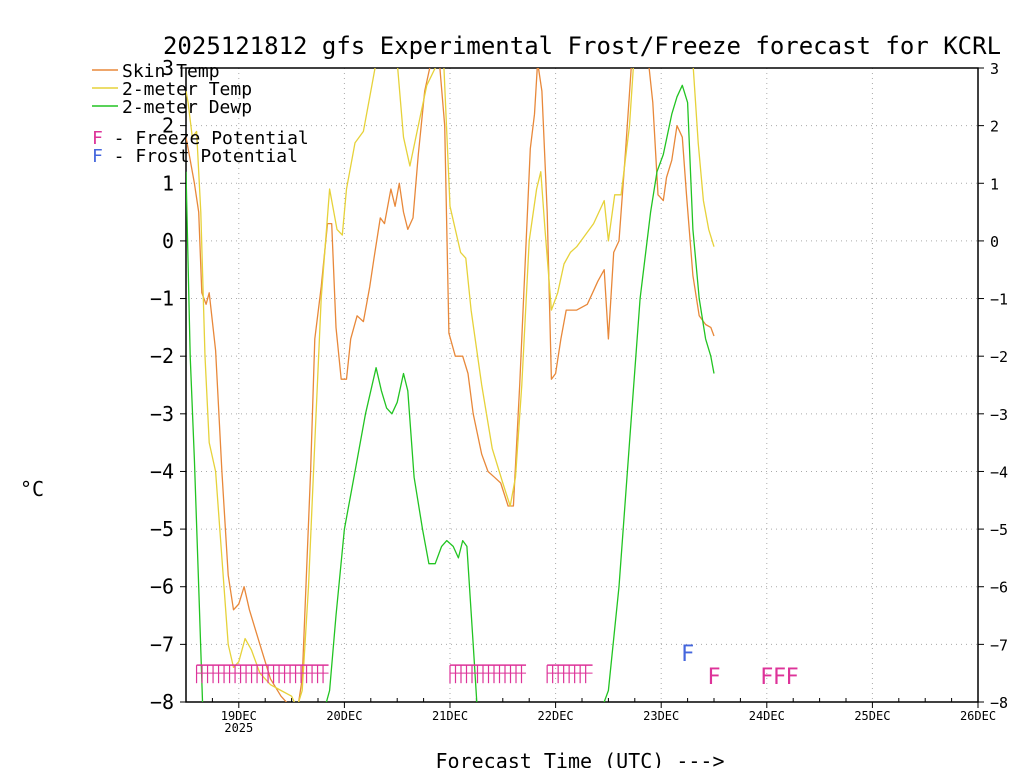 This screenshot has height=768, width=1024. I want to click on y-tick-label-right: −1, so click(999, 300).